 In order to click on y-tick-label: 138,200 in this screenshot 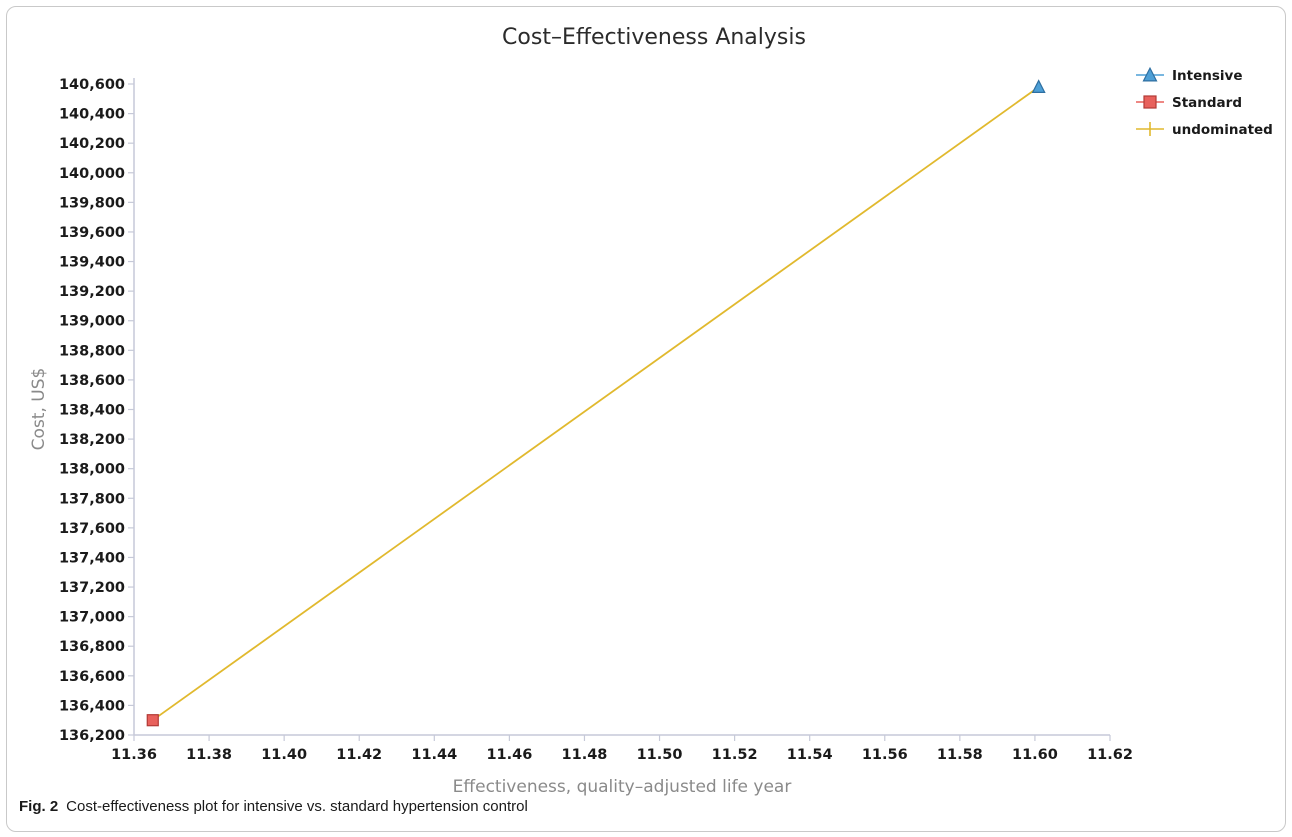, I will do `click(92, 440)`.